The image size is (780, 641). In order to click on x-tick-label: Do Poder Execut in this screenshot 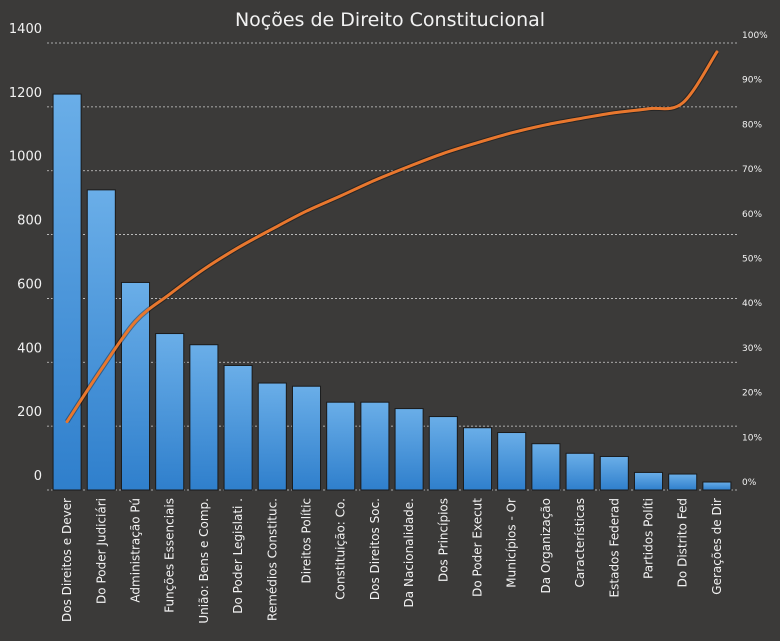, I will do `click(478, 547)`.